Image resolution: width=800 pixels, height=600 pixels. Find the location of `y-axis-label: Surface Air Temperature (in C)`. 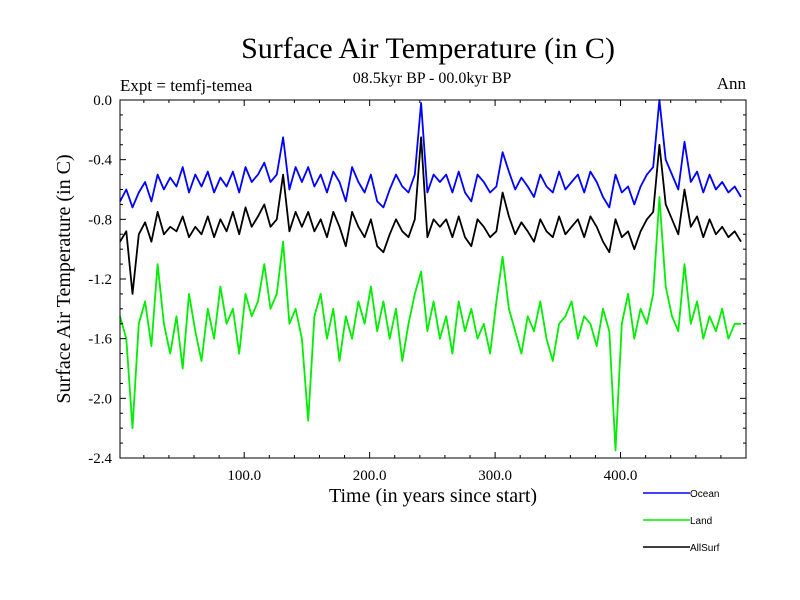

y-axis-label: Surface Air Temperature (in C) is located at coordinates (64, 278).